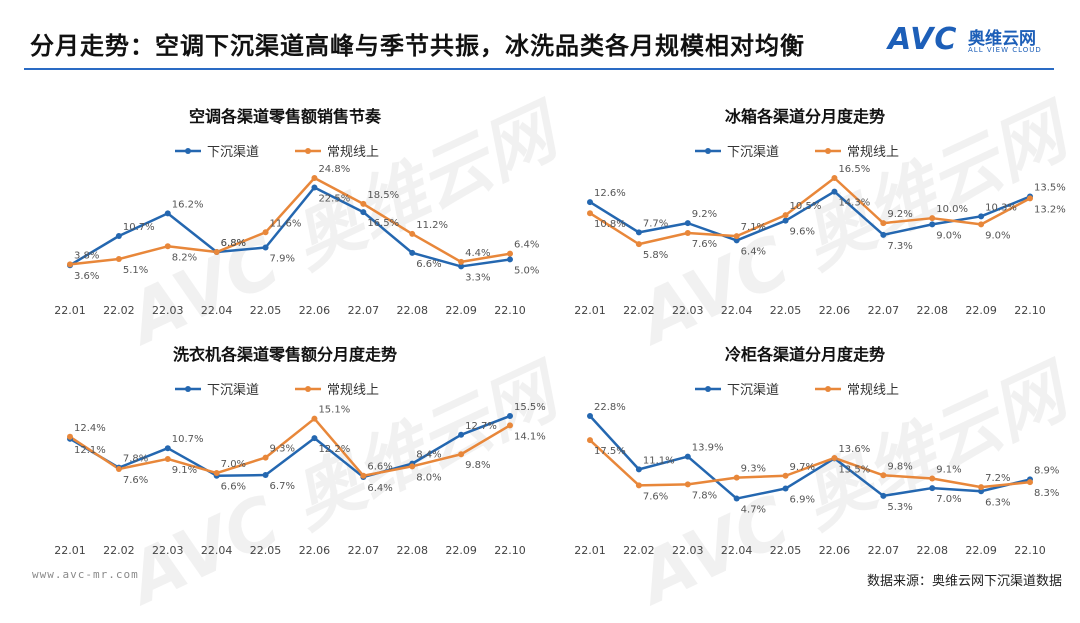  I want to click on data-label: 11.6%, so click(286, 223).